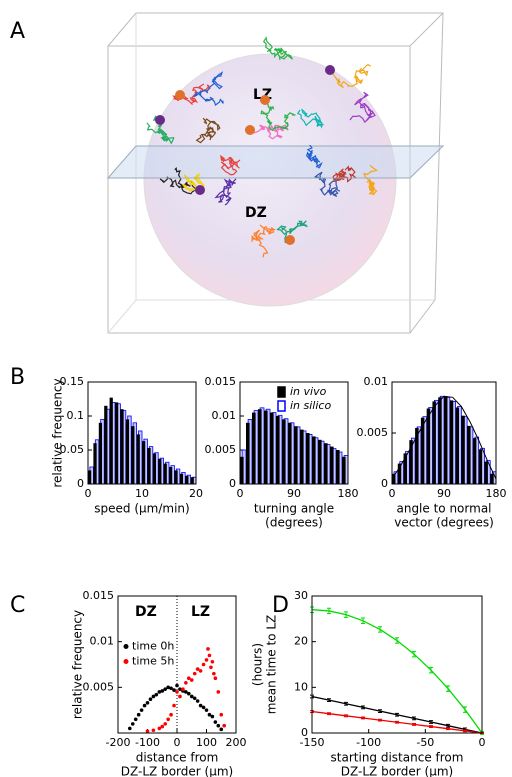 This screenshot has width=512, height=777. I want to click on legend-label: in silico, so click(310, 405).